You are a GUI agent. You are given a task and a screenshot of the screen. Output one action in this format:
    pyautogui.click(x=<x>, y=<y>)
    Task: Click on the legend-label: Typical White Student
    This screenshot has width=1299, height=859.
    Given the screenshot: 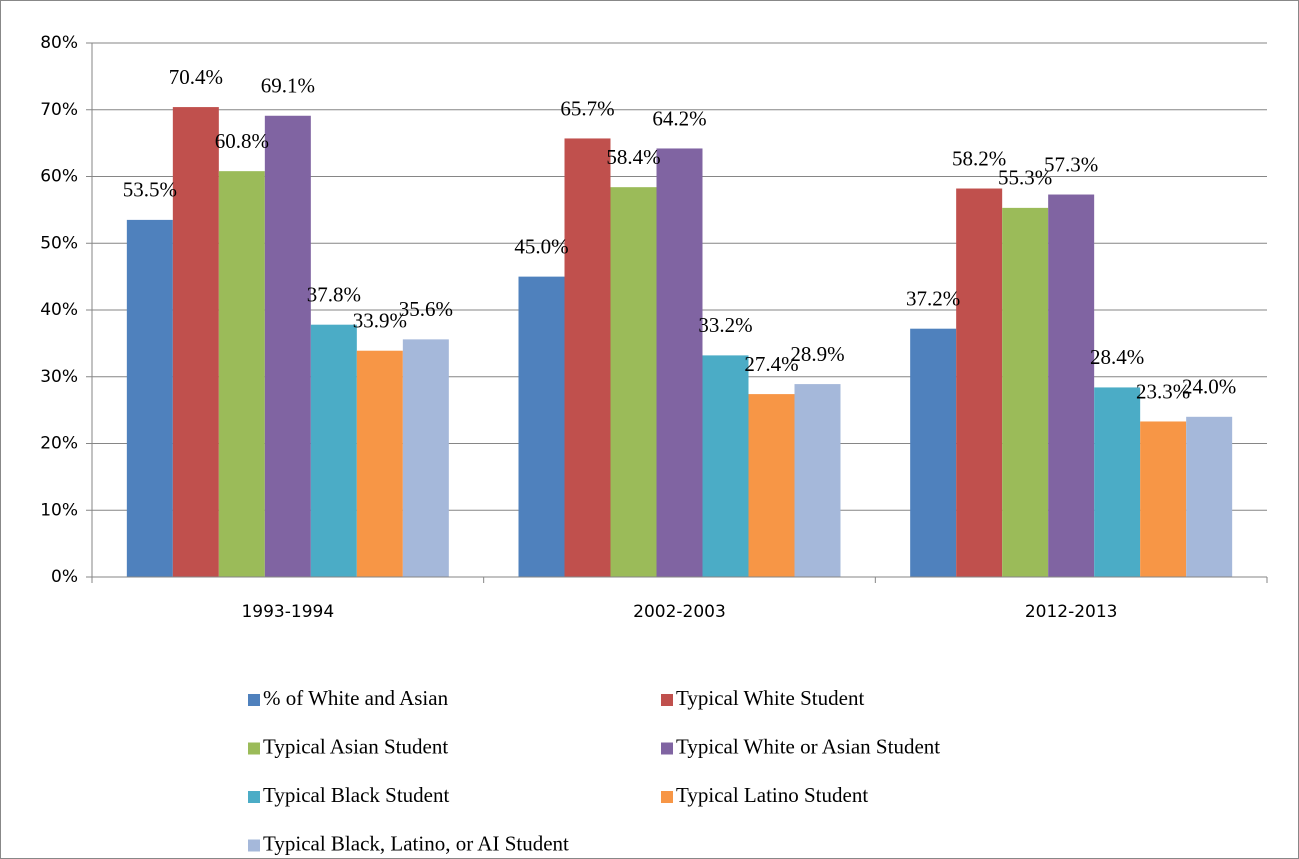 What is the action you would take?
    pyautogui.click(x=770, y=698)
    